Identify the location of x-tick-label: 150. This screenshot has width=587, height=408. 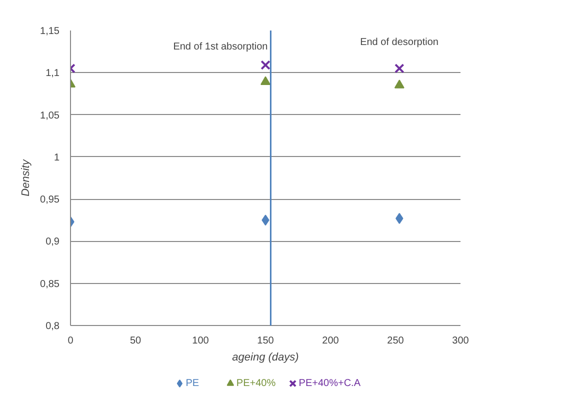
(265, 341).